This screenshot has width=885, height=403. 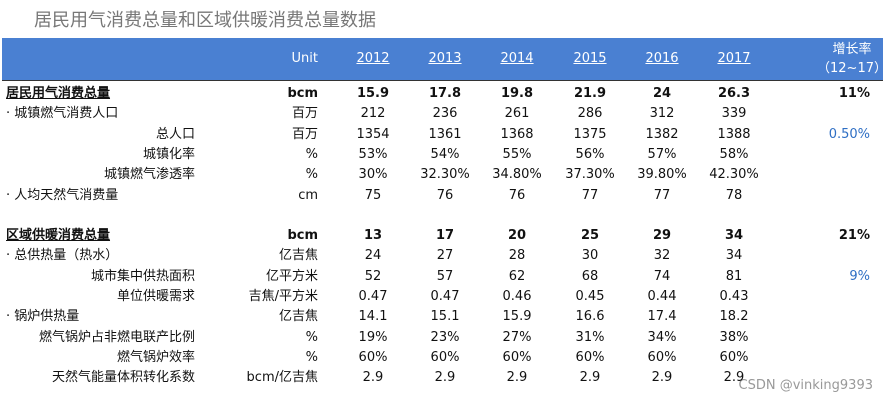 What do you see at coordinates (62, 195) in the screenshot?
I see `row-label: · 人均天然气消费量` at bounding box center [62, 195].